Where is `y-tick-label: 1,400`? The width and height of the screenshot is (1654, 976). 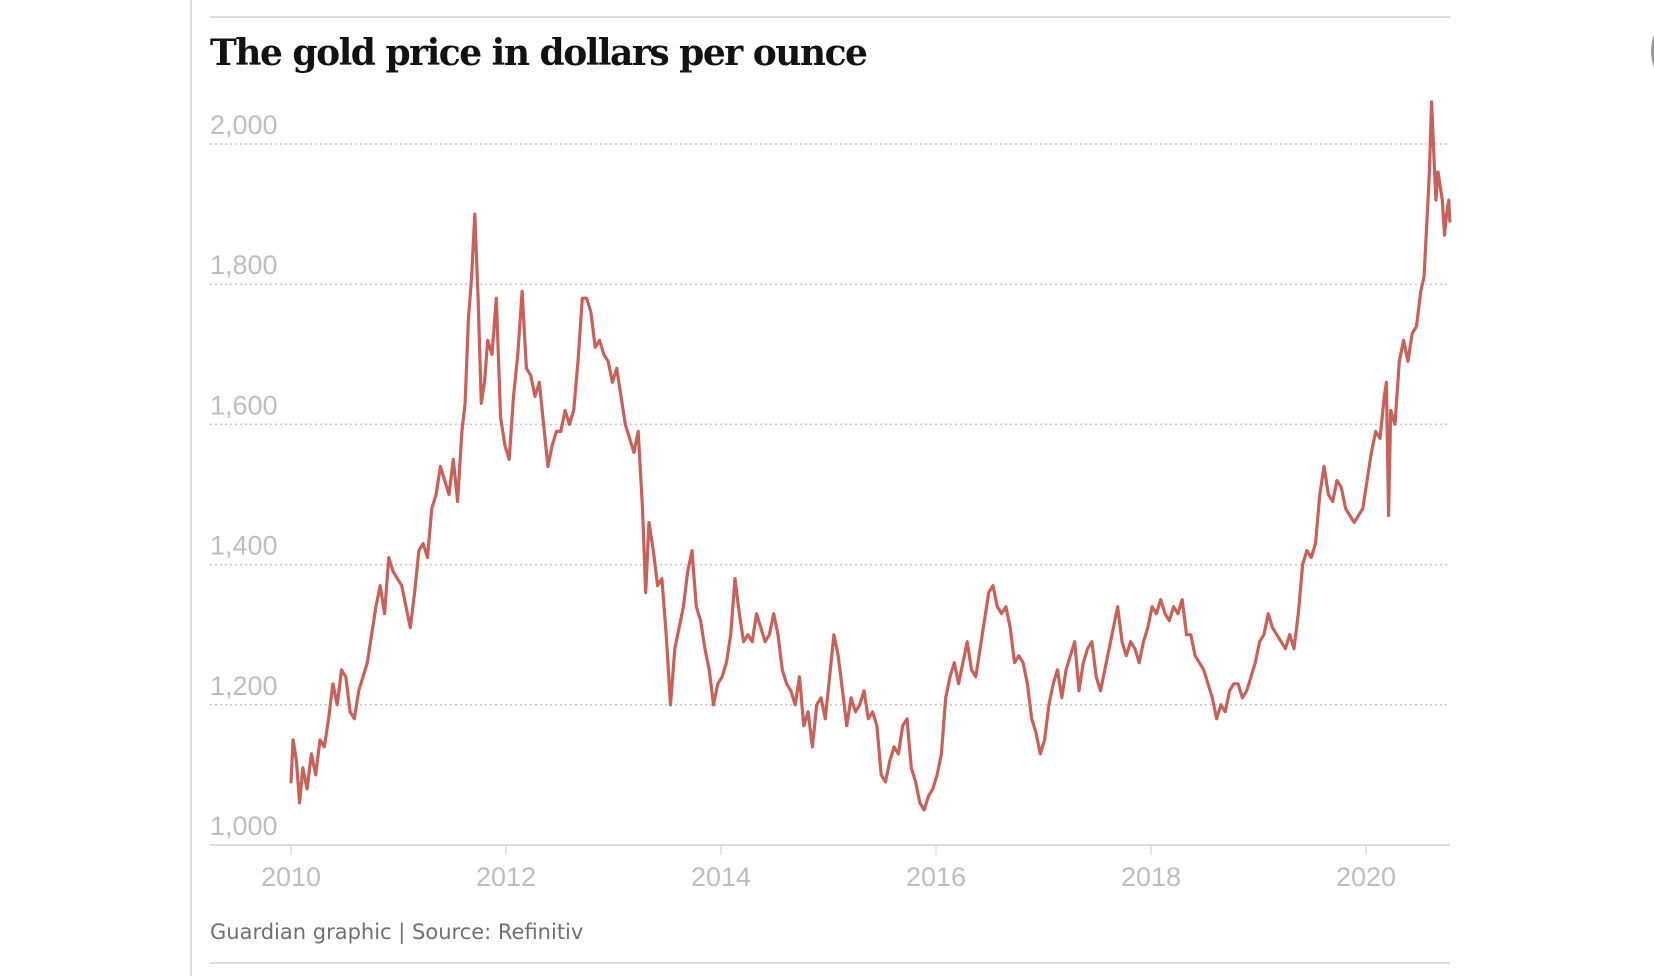 y-tick-label: 1,400 is located at coordinates (244, 546).